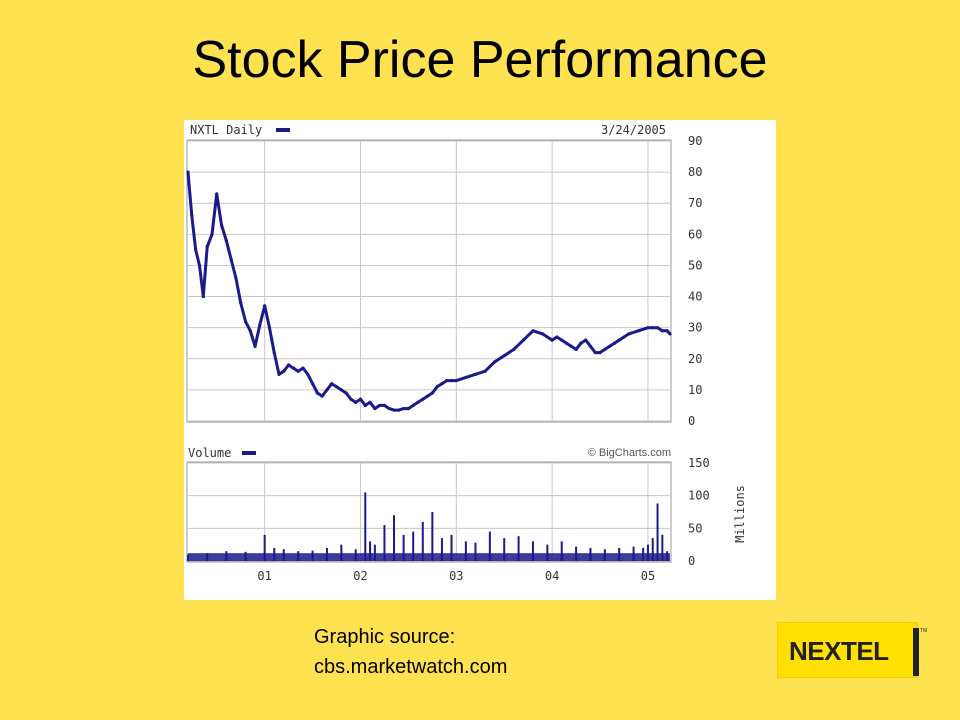 The width and height of the screenshot is (960, 720). What do you see at coordinates (695, 297) in the screenshot?
I see `price-y-tick-label: 40` at bounding box center [695, 297].